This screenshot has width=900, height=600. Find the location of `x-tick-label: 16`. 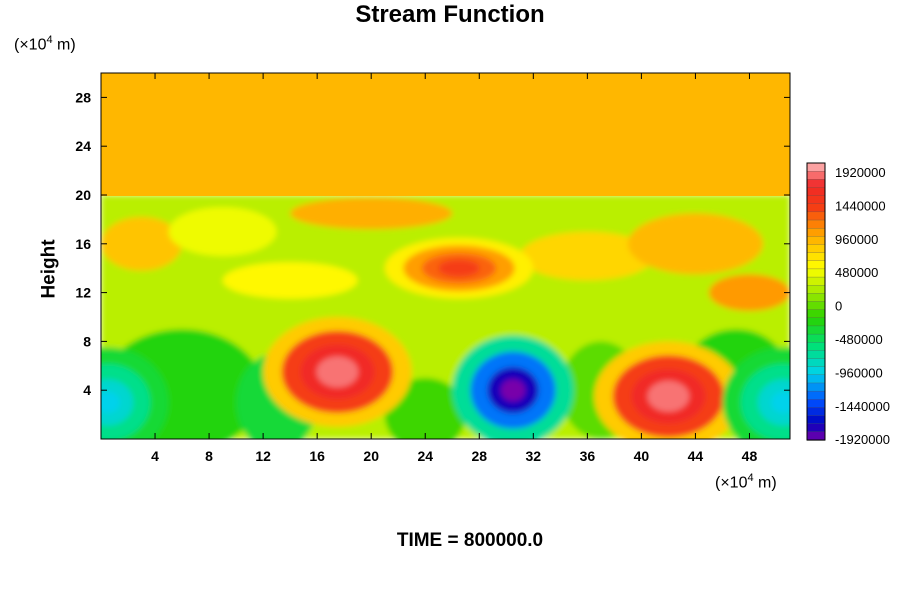

x-tick-label: 16 is located at coordinates (317, 456).